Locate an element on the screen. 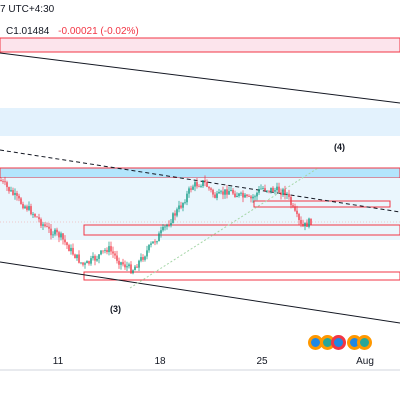 The image size is (400, 405). wave-label-4: (4) is located at coordinates (339, 147).